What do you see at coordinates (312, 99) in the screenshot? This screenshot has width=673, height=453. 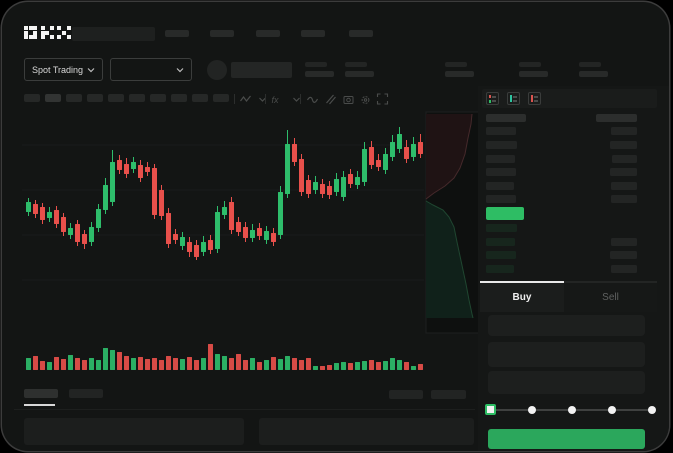 I see `line-tool-icon` at bounding box center [312, 99].